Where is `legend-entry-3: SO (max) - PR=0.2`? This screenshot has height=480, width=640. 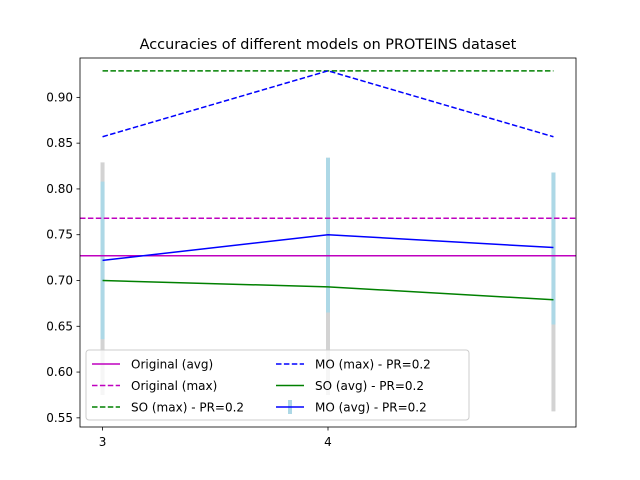
legend-entry-3: SO (max) - PR=0.2 is located at coordinates (168, 408).